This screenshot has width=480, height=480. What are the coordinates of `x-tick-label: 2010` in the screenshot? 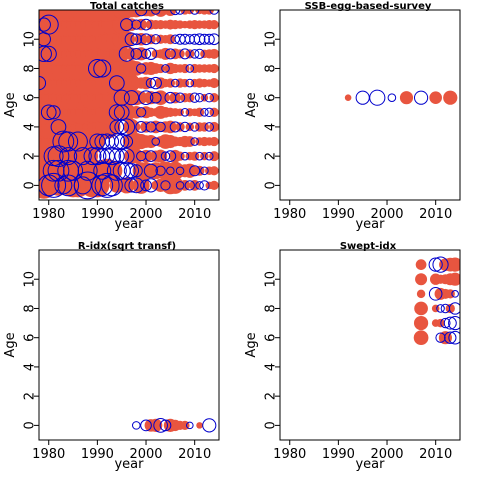 It's located at (435, 214).